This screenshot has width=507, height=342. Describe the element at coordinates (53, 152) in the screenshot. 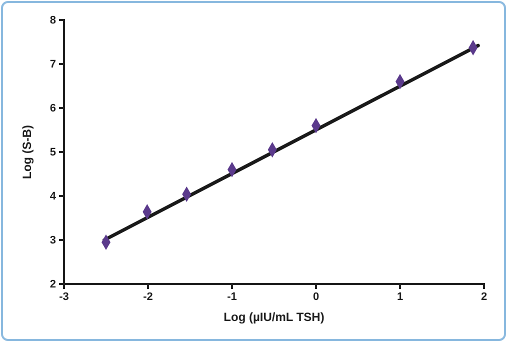

I see `y-tick-label: 5` at that location.